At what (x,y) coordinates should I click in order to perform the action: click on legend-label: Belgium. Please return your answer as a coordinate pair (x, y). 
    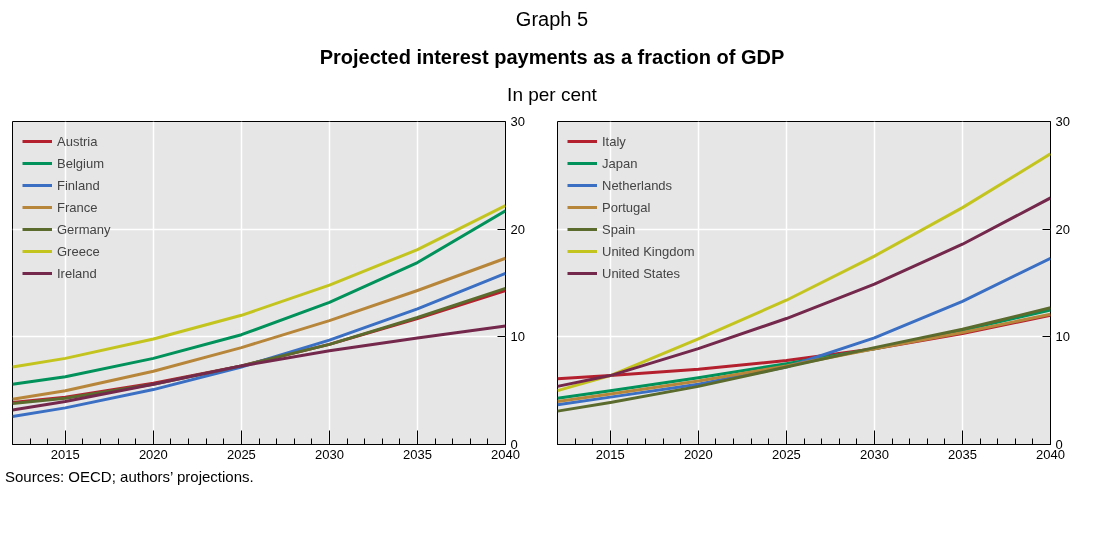
    Looking at the image, I should click on (80, 163).